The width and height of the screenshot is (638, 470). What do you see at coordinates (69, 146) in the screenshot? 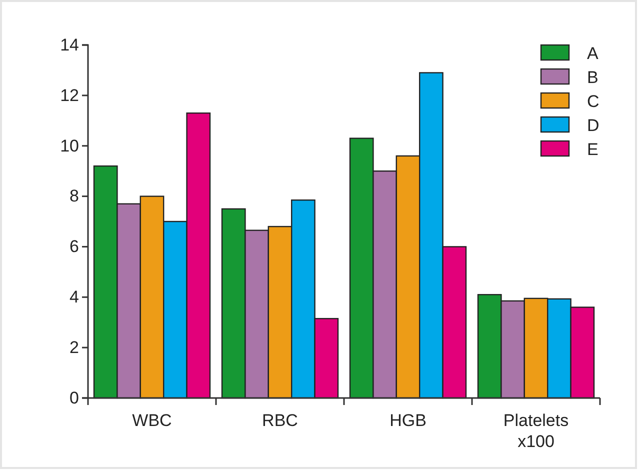
I see `y-tick-label: 10` at bounding box center [69, 146].